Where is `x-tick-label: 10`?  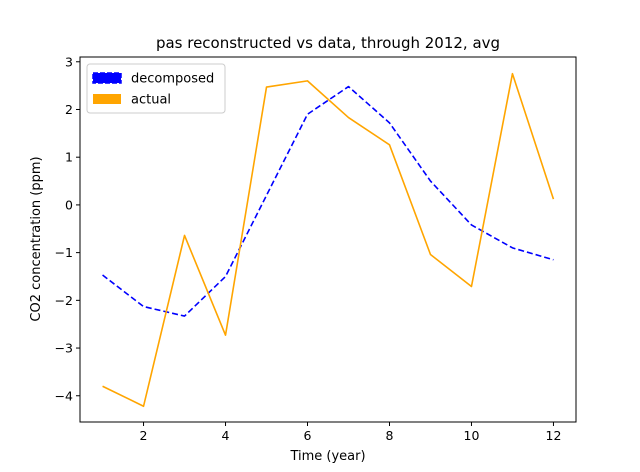 x-tick-label: 10 is located at coordinates (472, 435).